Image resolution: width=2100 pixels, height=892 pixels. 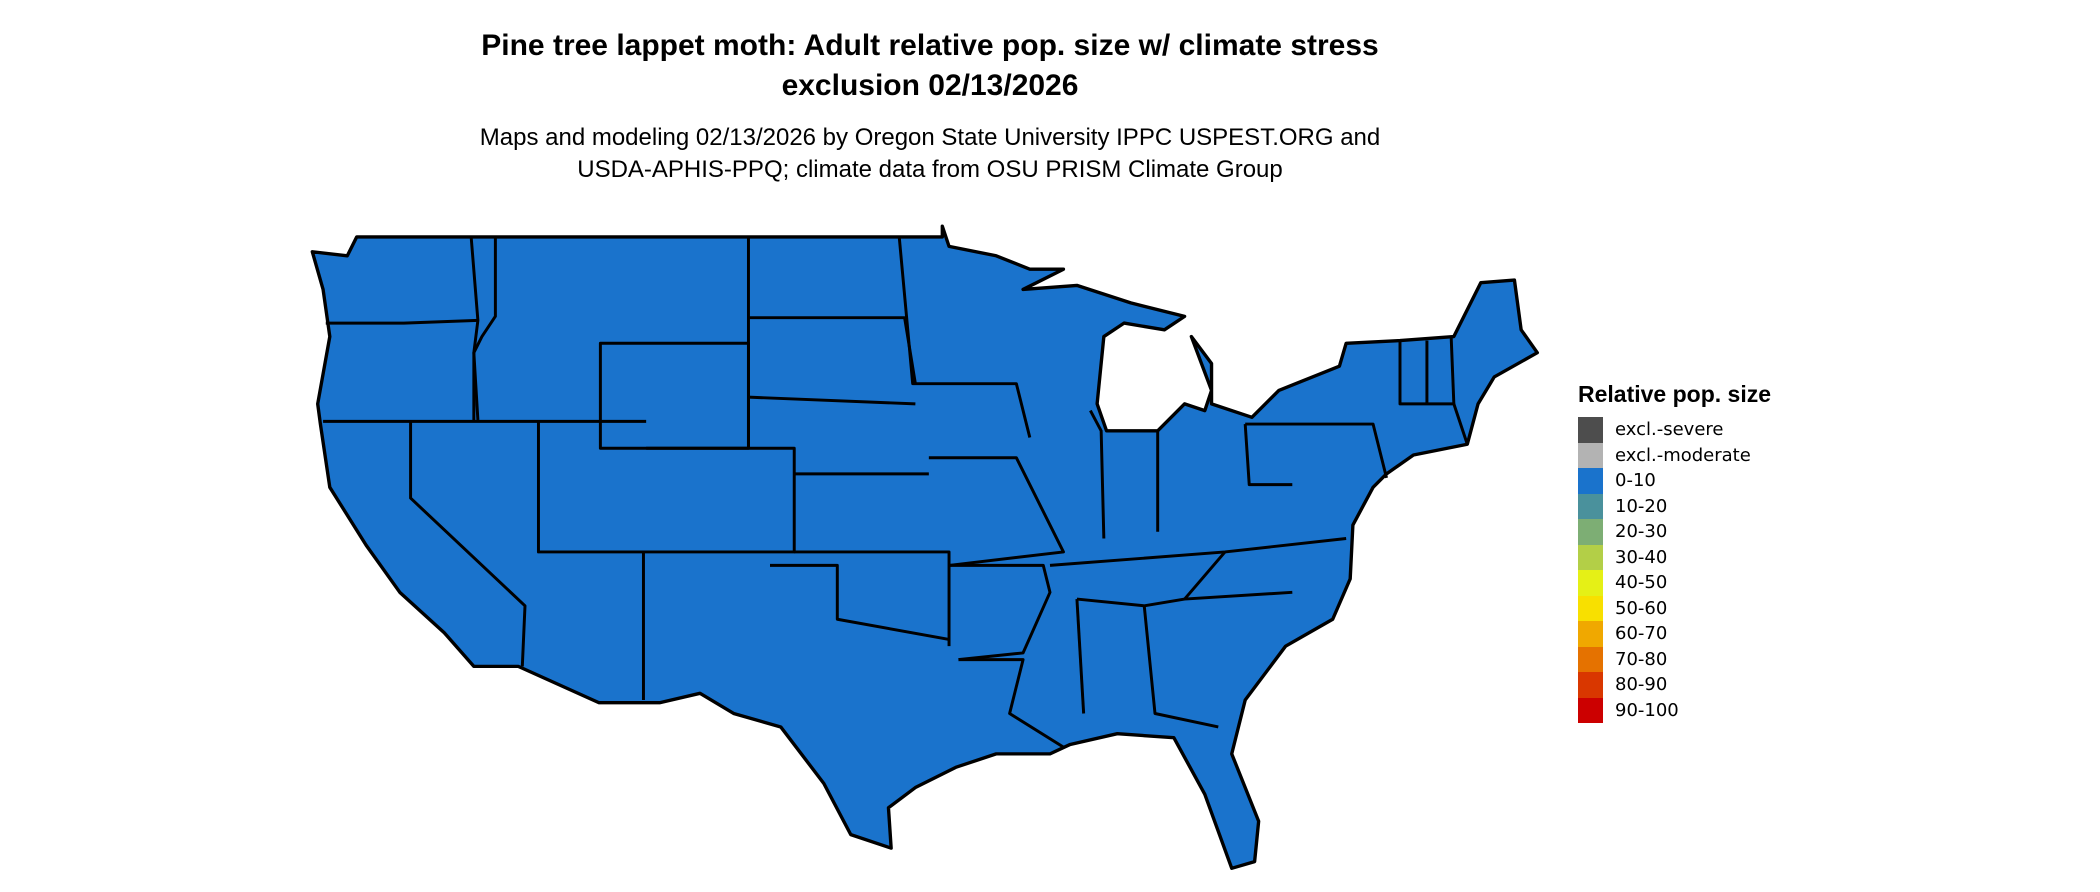 I want to click on legend-item: 90-100, so click(x=1674, y=710).